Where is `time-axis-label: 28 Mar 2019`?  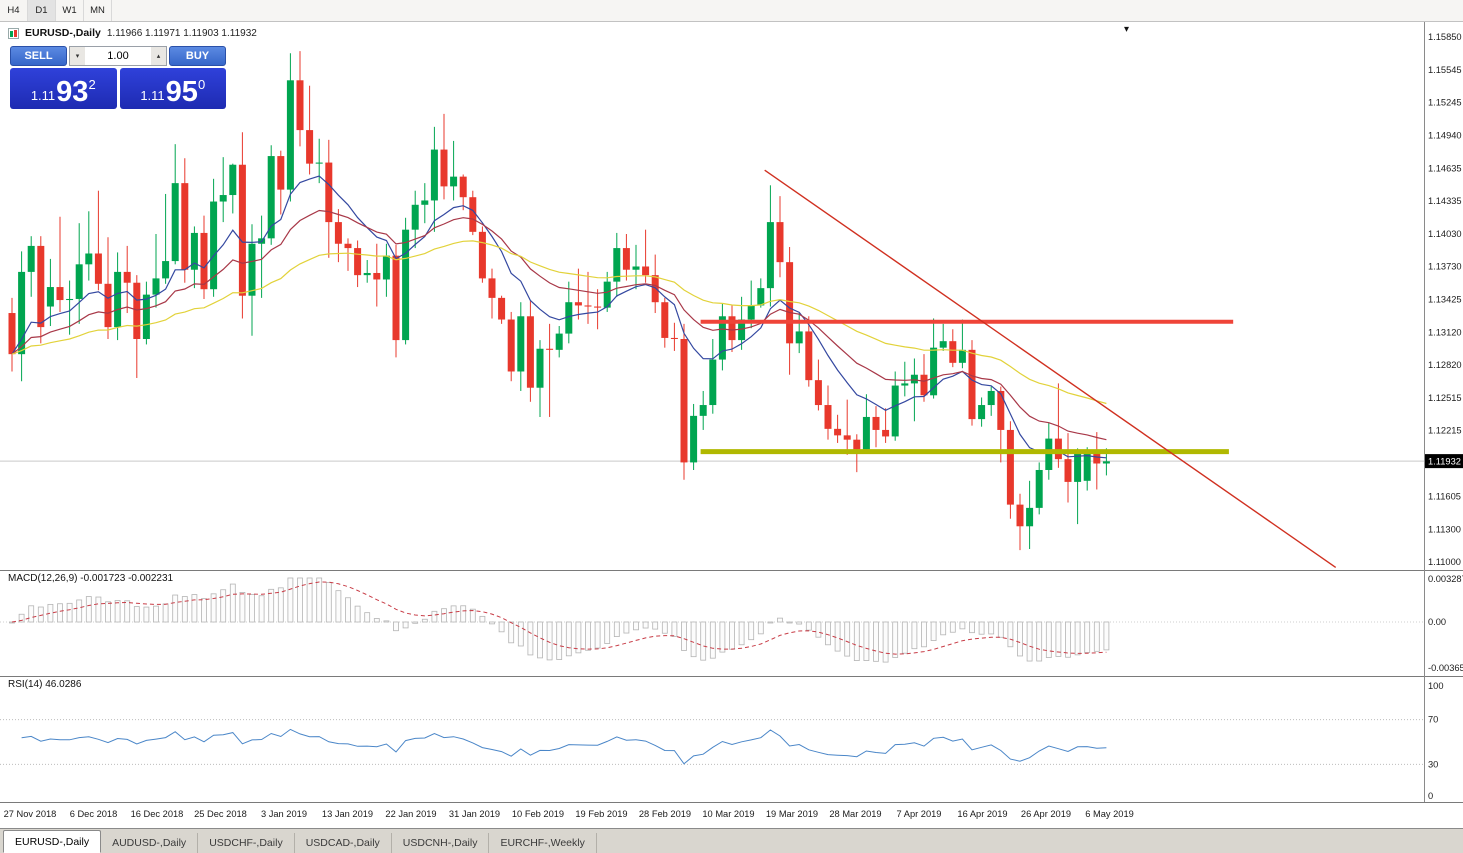
time-axis-label: 28 Mar 2019 is located at coordinates (855, 814).